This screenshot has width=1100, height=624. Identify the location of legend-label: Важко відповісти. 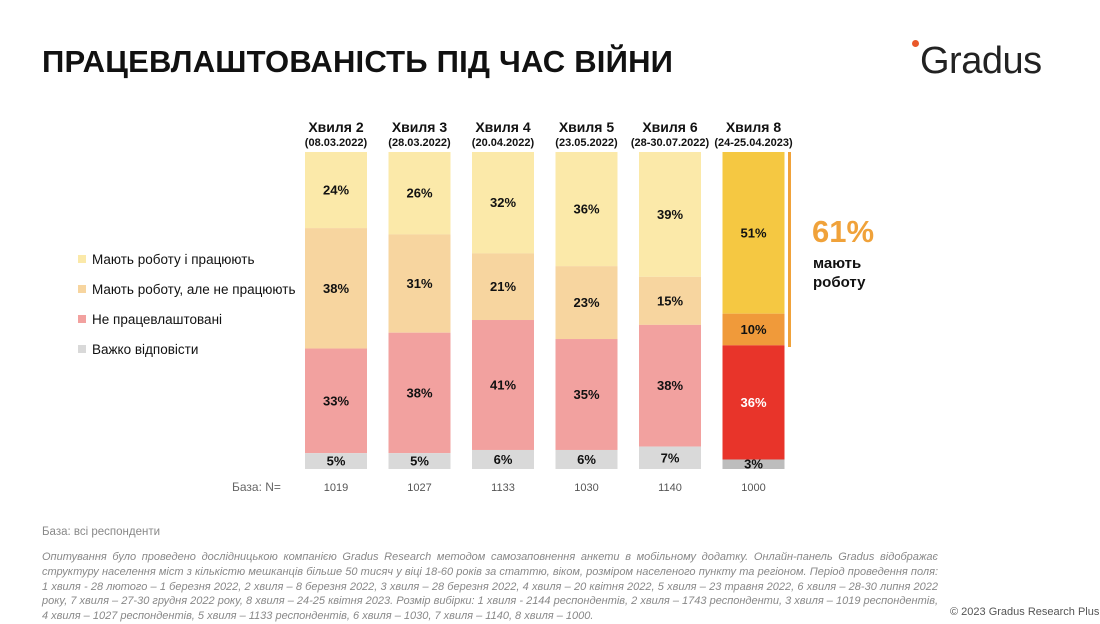
(145, 349).